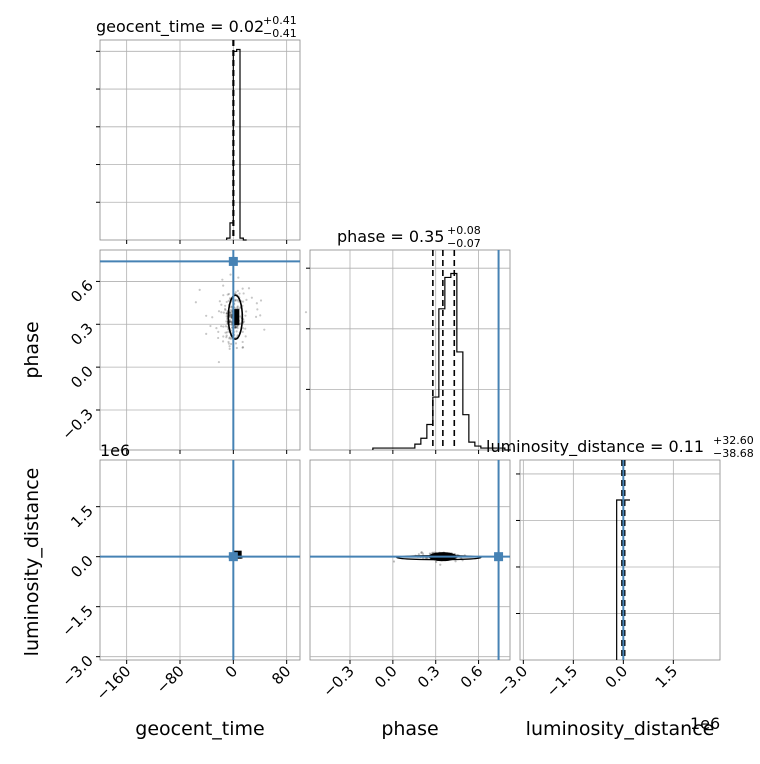 This screenshot has width=760, height=764. Describe the element at coordinates (32, 349) in the screenshot. I see `ylabel-phase: phase` at that location.